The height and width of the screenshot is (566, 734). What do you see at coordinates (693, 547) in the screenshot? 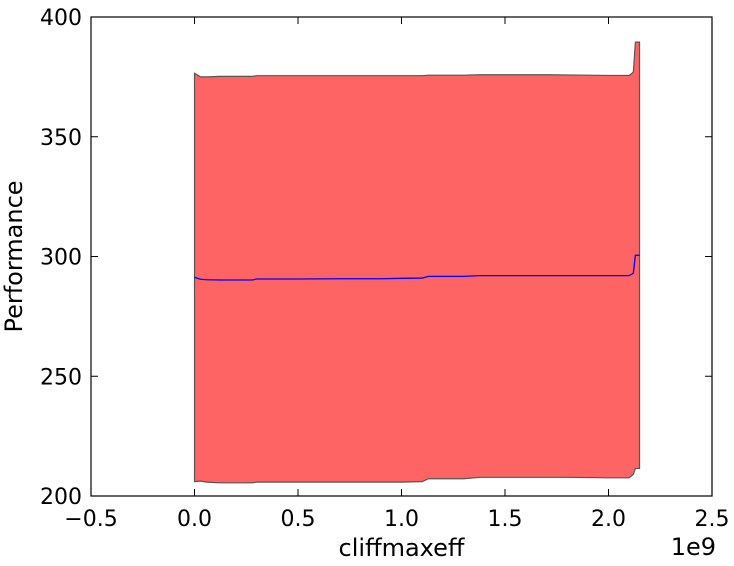
I see `x-axis-offset-label: 1e9` at bounding box center [693, 547].